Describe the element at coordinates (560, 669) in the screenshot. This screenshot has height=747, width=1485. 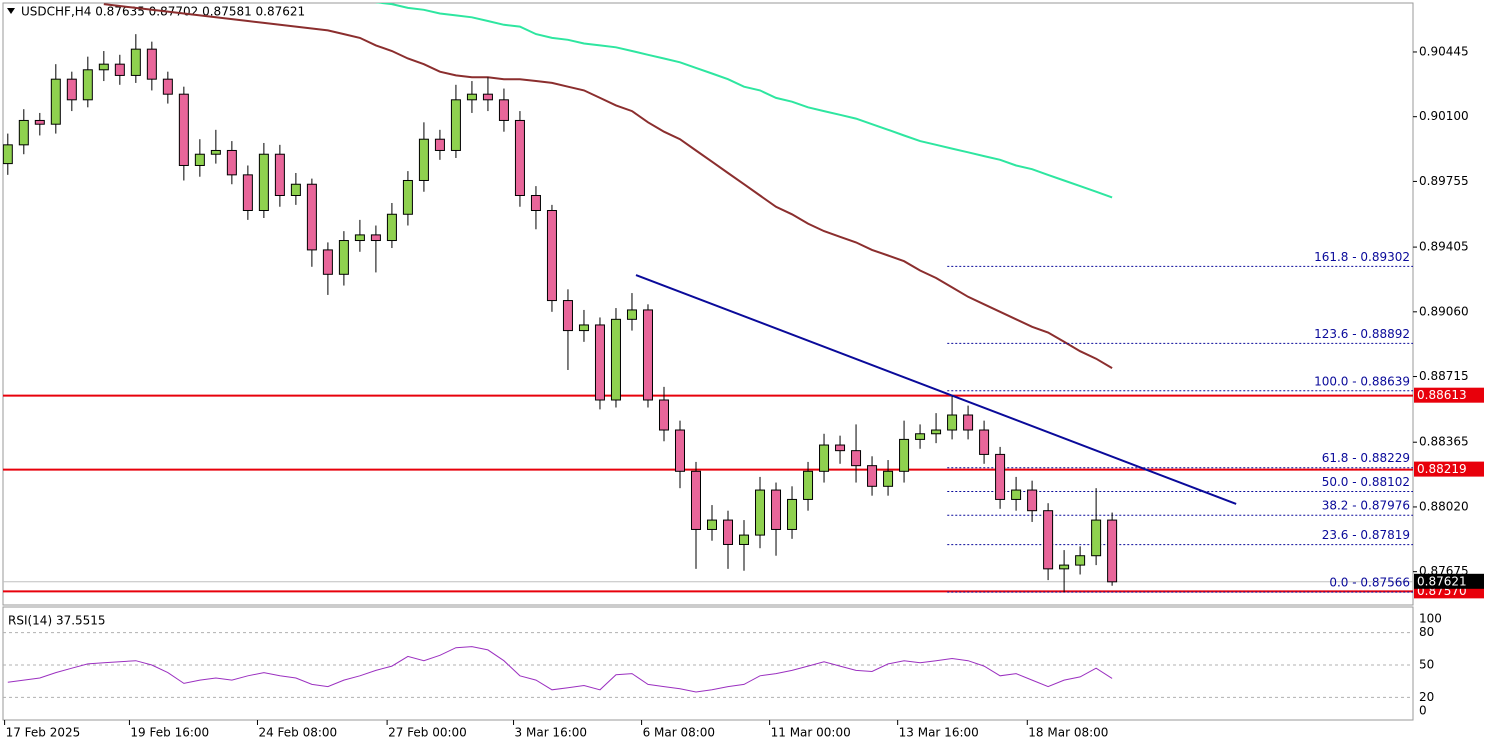
I see `rsi-line` at that location.